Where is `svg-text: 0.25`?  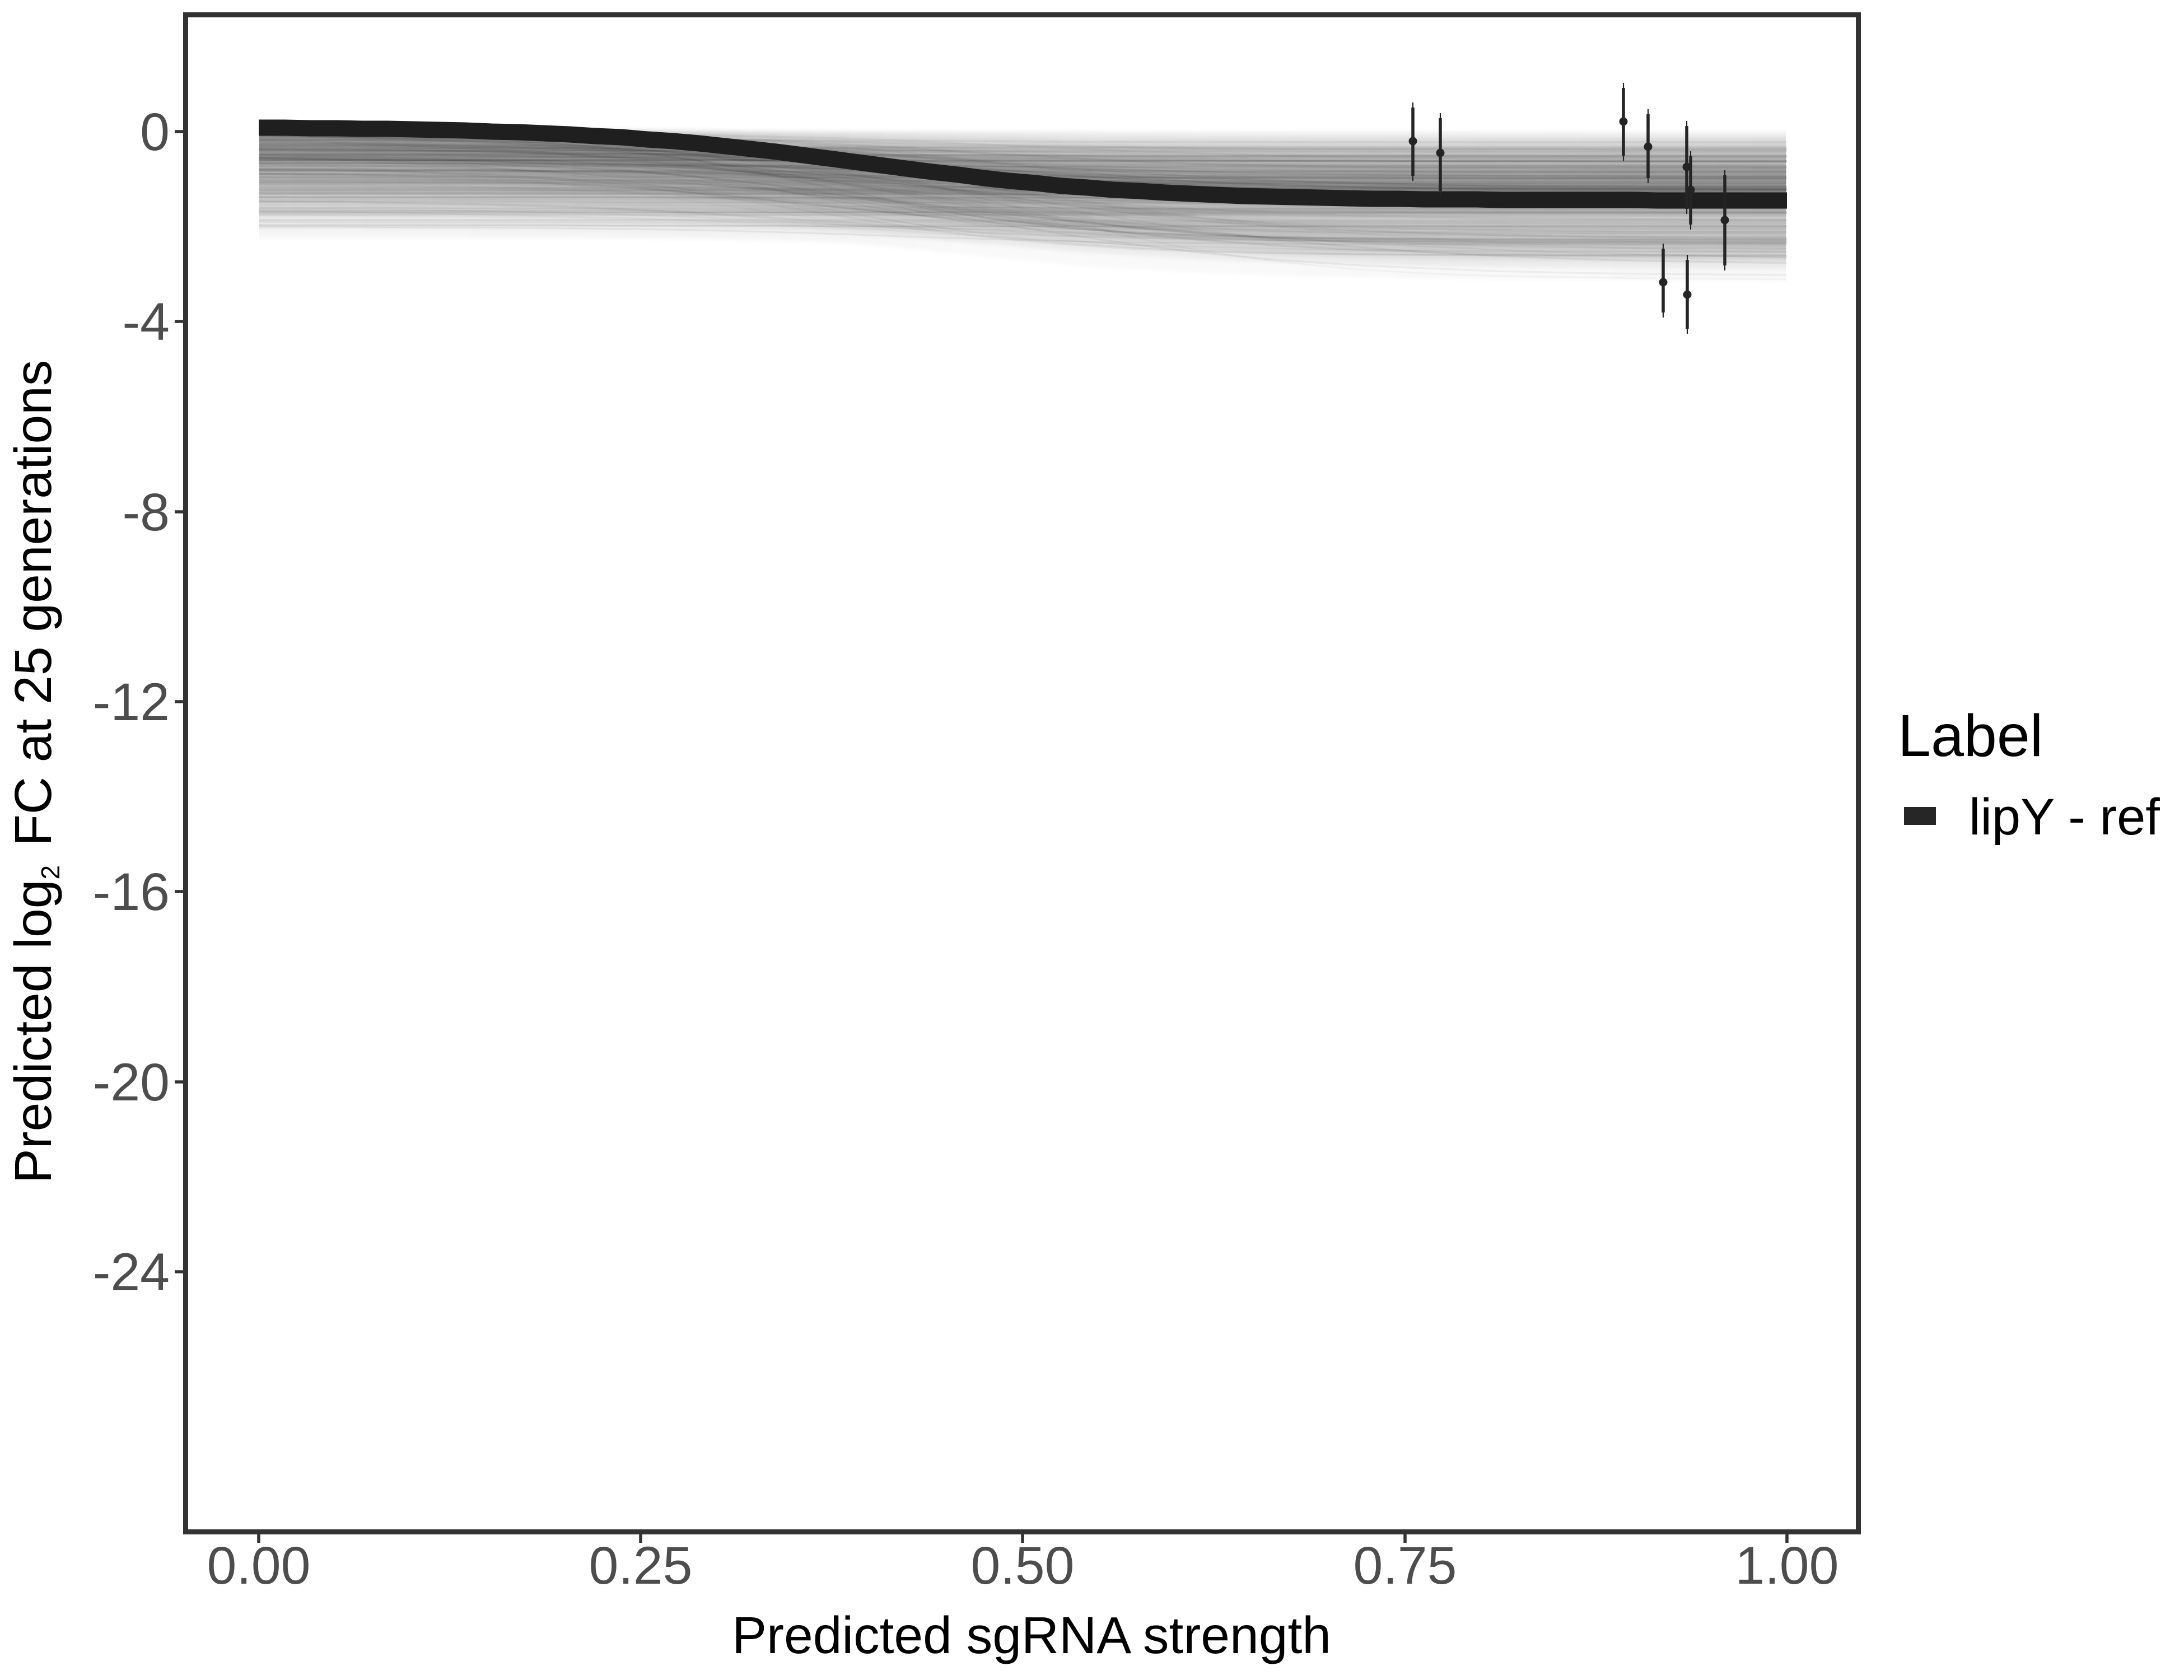 svg-text: 0.25 is located at coordinates (641, 1565).